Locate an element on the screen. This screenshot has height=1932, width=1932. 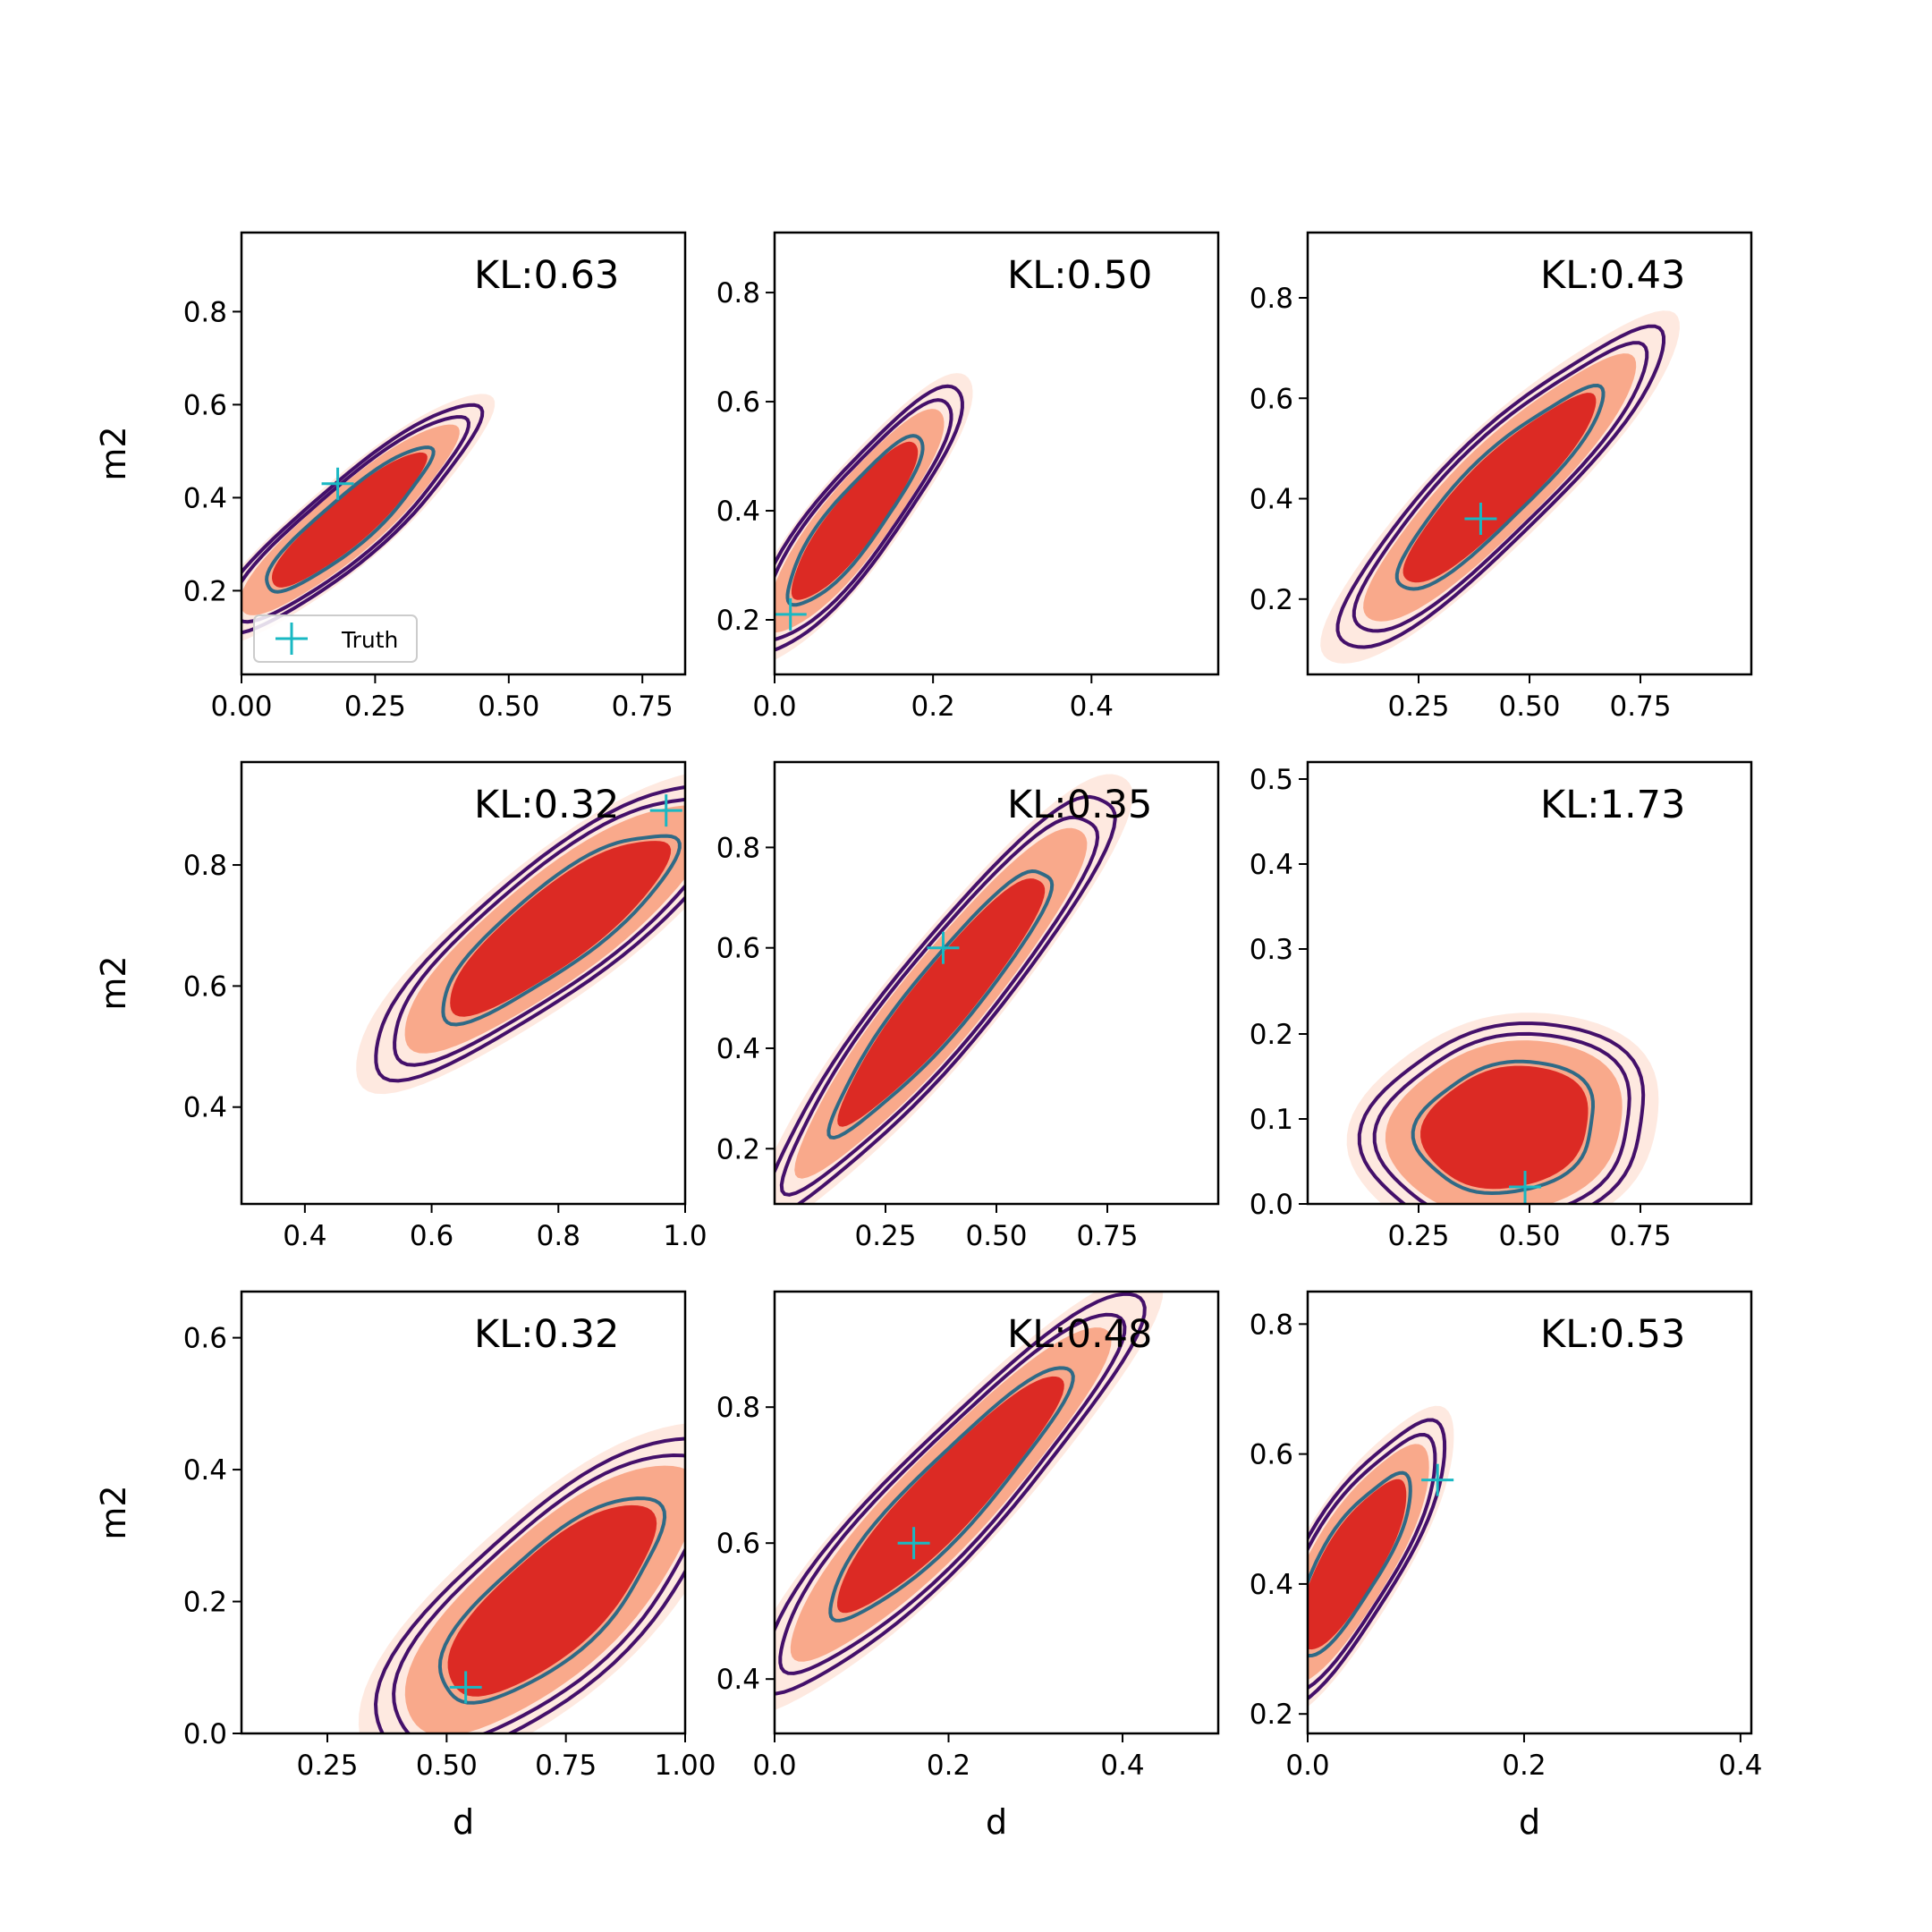
panel-4: 0.4 0.6 0.8 1.0 0.4 0.6 0.8 KL:0.32 m2 is located at coordinates (401, 1006).